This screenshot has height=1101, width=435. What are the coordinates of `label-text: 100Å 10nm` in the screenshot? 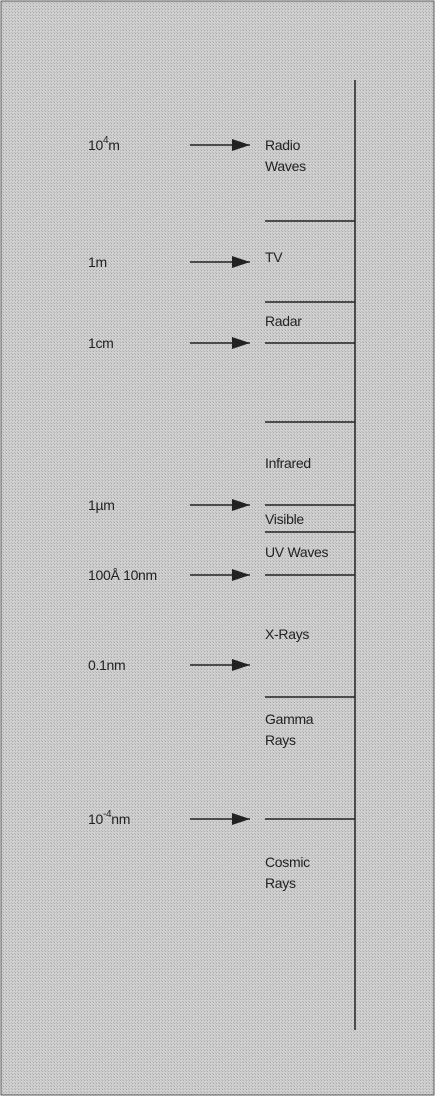 It's located at (122, 575).